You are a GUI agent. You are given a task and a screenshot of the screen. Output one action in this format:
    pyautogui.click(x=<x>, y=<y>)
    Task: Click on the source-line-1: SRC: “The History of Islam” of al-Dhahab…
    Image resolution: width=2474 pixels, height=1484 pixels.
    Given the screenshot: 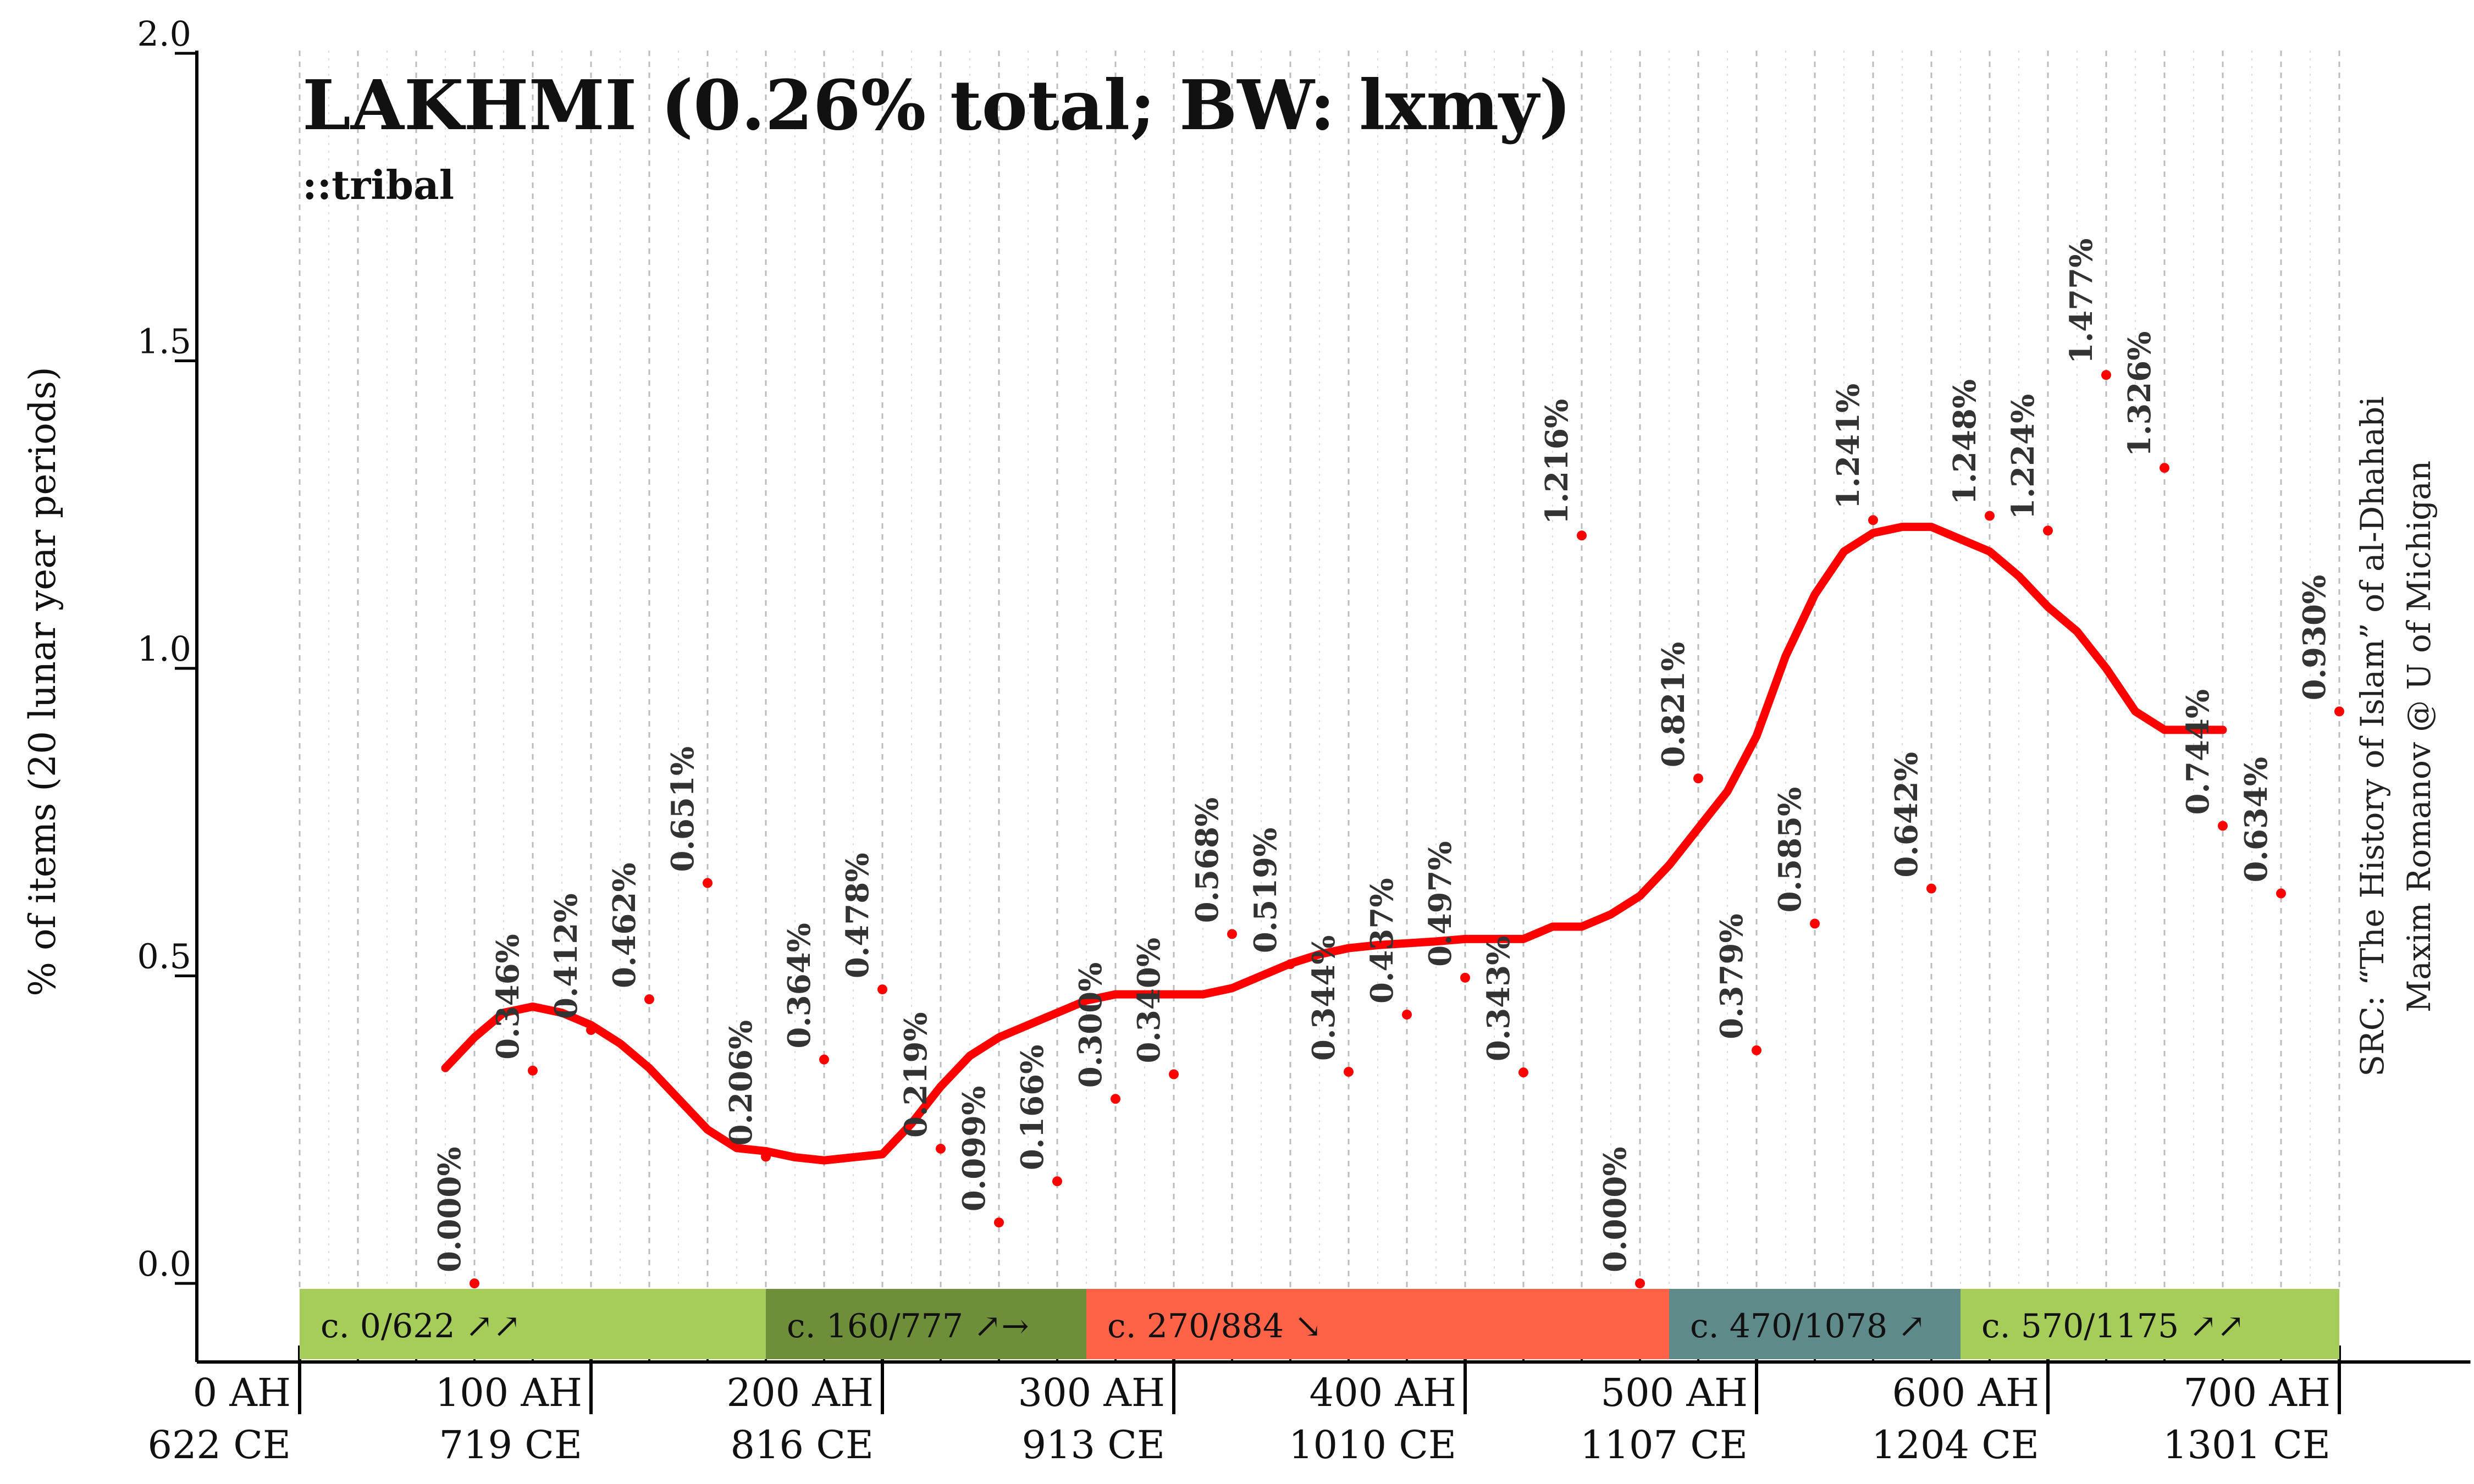 What is the action you would take?
    pyautogui.click(x=2372, y=736)
    